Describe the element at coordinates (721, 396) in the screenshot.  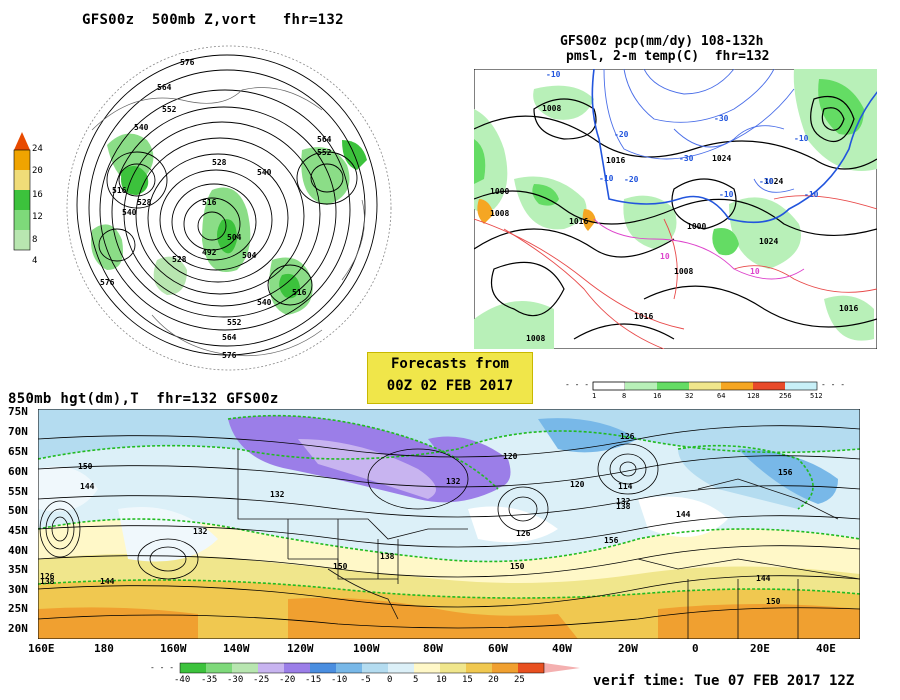
I see `pcp-cbar-label: 64` at that location.